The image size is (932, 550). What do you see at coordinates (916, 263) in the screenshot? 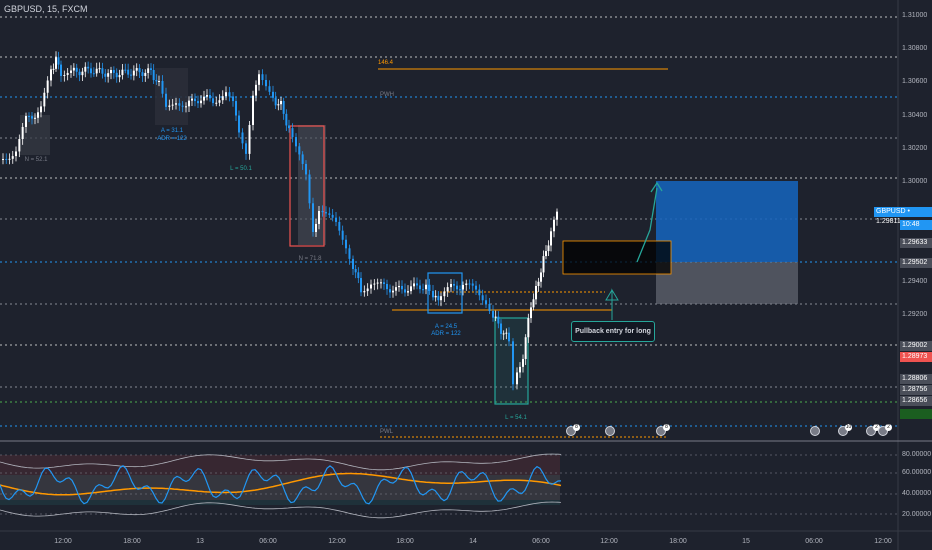
I see `price-tag: 1.29502` at bounding box center [916, 263].